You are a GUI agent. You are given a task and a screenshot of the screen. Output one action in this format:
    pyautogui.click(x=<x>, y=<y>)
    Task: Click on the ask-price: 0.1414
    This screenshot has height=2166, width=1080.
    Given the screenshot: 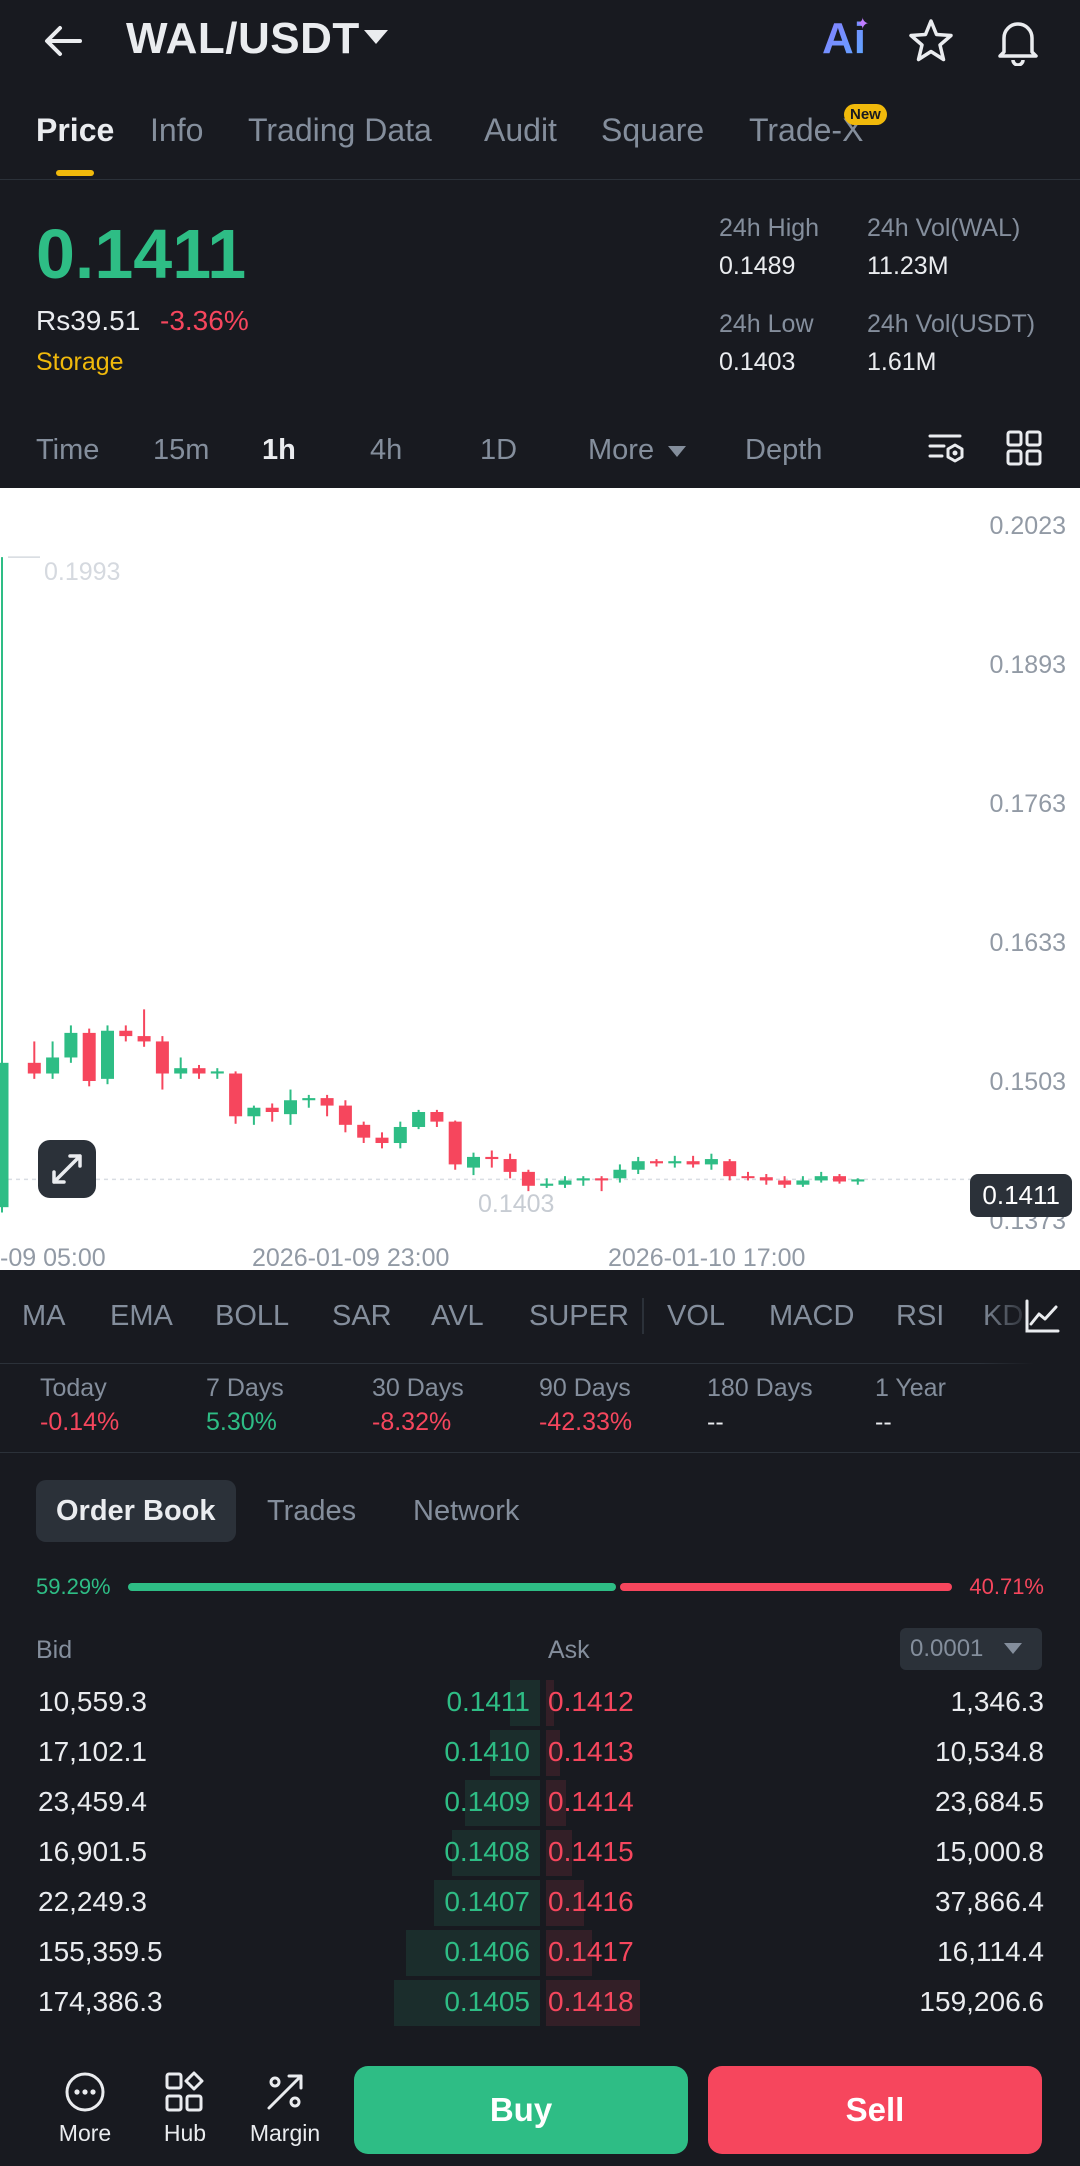 What is the action you would take?
    pyautogui.click(x=591, y=1801)
    